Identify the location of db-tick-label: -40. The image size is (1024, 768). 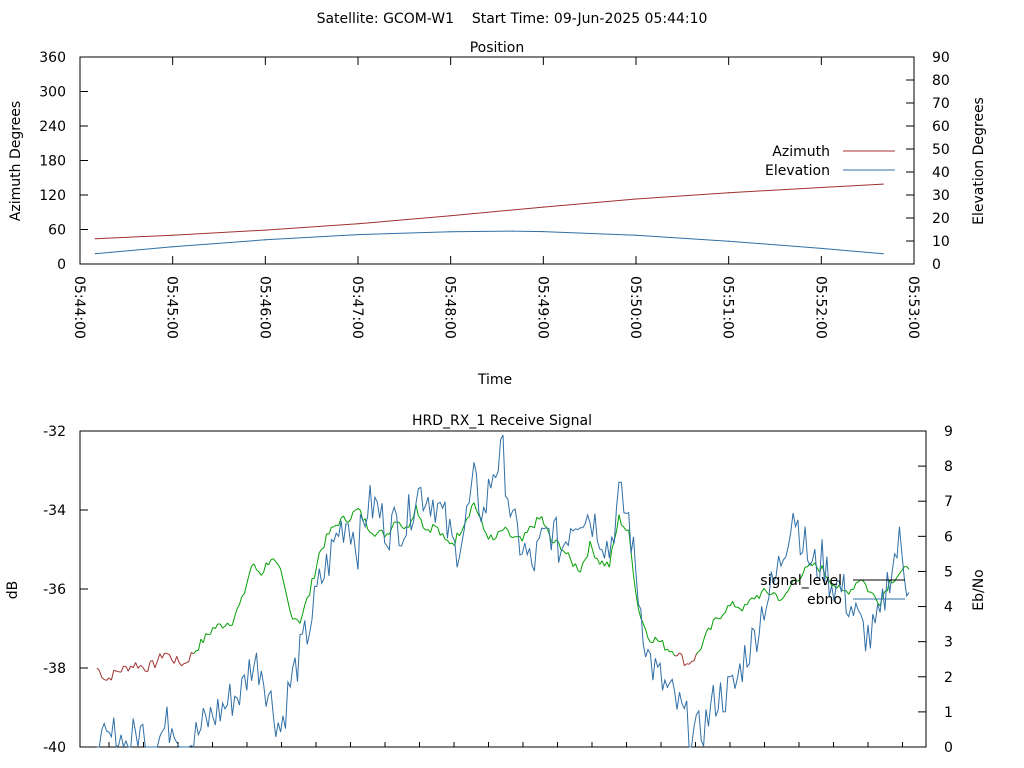
(54, 748).